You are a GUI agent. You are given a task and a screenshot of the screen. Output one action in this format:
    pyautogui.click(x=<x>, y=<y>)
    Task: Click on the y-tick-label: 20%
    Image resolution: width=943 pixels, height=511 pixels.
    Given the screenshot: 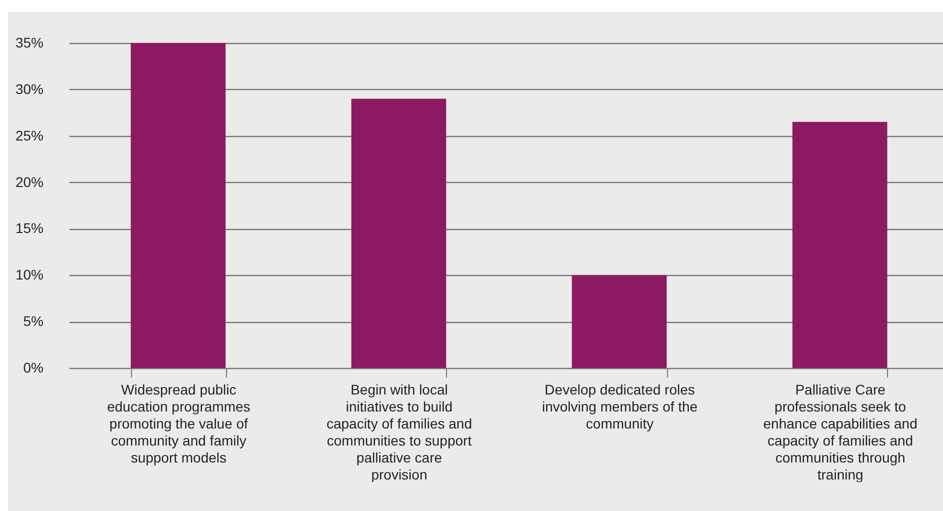 What is the action you would take?
    pyautogui.click(x=29, y=182)
    